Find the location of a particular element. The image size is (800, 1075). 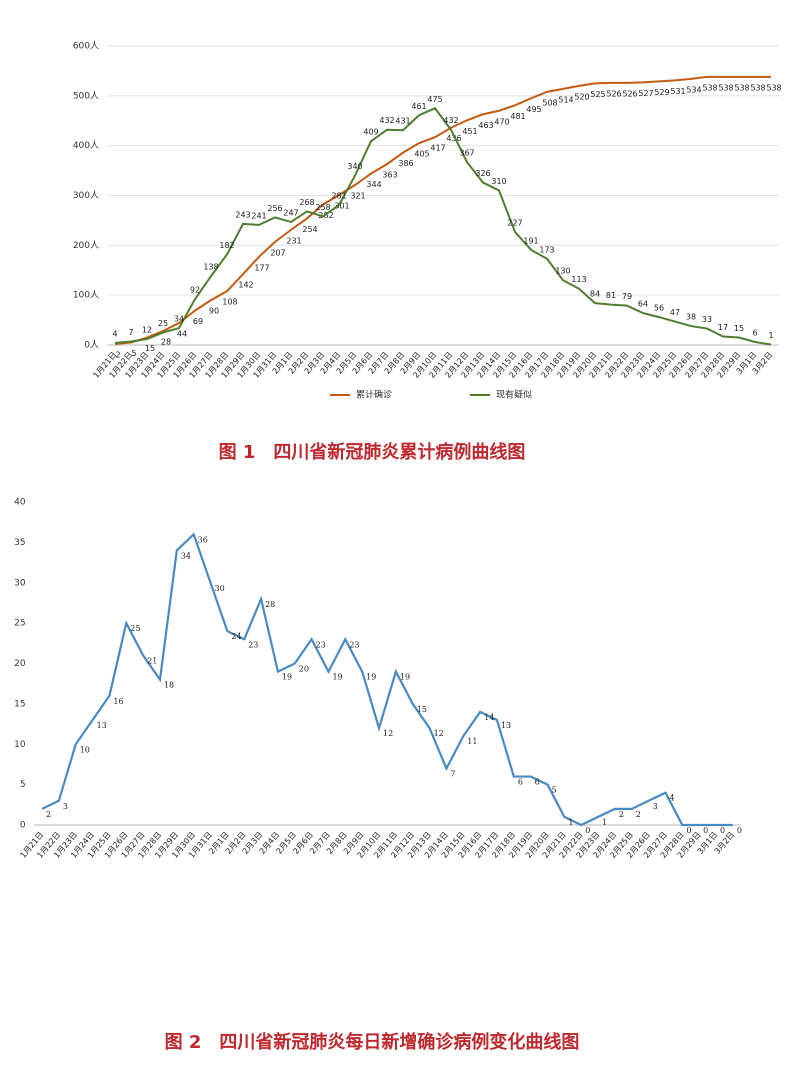

data-label: 520 is located at coordinates (581, 96).